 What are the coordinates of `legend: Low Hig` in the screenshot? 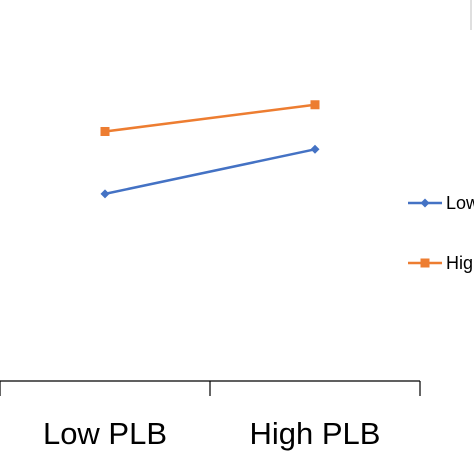 It's located at (441, 233).